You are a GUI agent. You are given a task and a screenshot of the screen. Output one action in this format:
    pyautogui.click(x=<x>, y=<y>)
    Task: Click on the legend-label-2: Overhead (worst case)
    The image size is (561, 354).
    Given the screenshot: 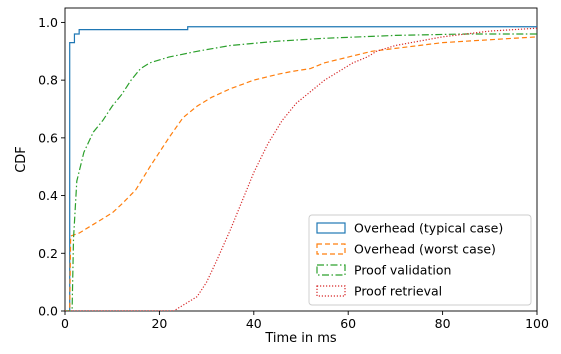 What is the action you would take?
    pyautogui.click(x=425, y=249)
    